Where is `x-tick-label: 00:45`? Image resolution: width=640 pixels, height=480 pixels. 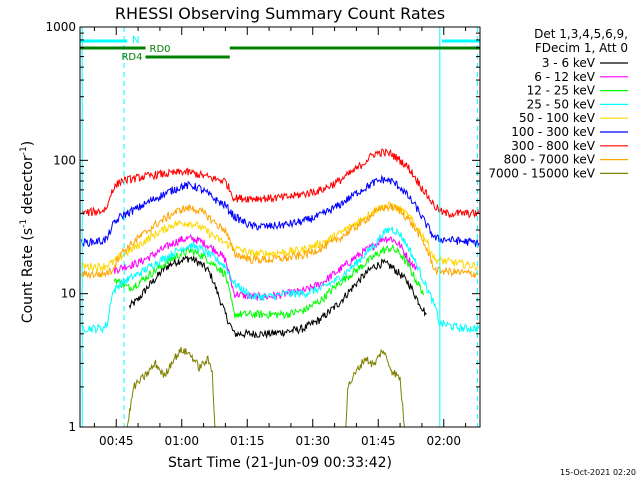 x-tick-label: 00:45 is located at coordinates (116, 441).